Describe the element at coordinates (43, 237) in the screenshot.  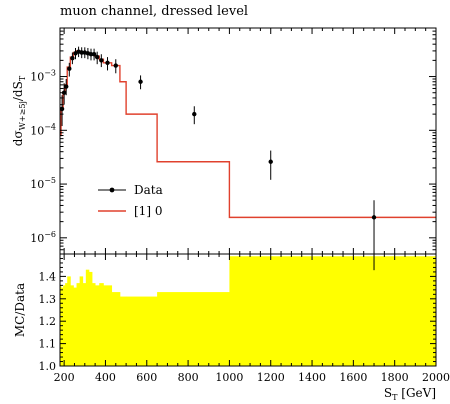
I see `y-tick-label-main: 10⁻⁶` at that location.